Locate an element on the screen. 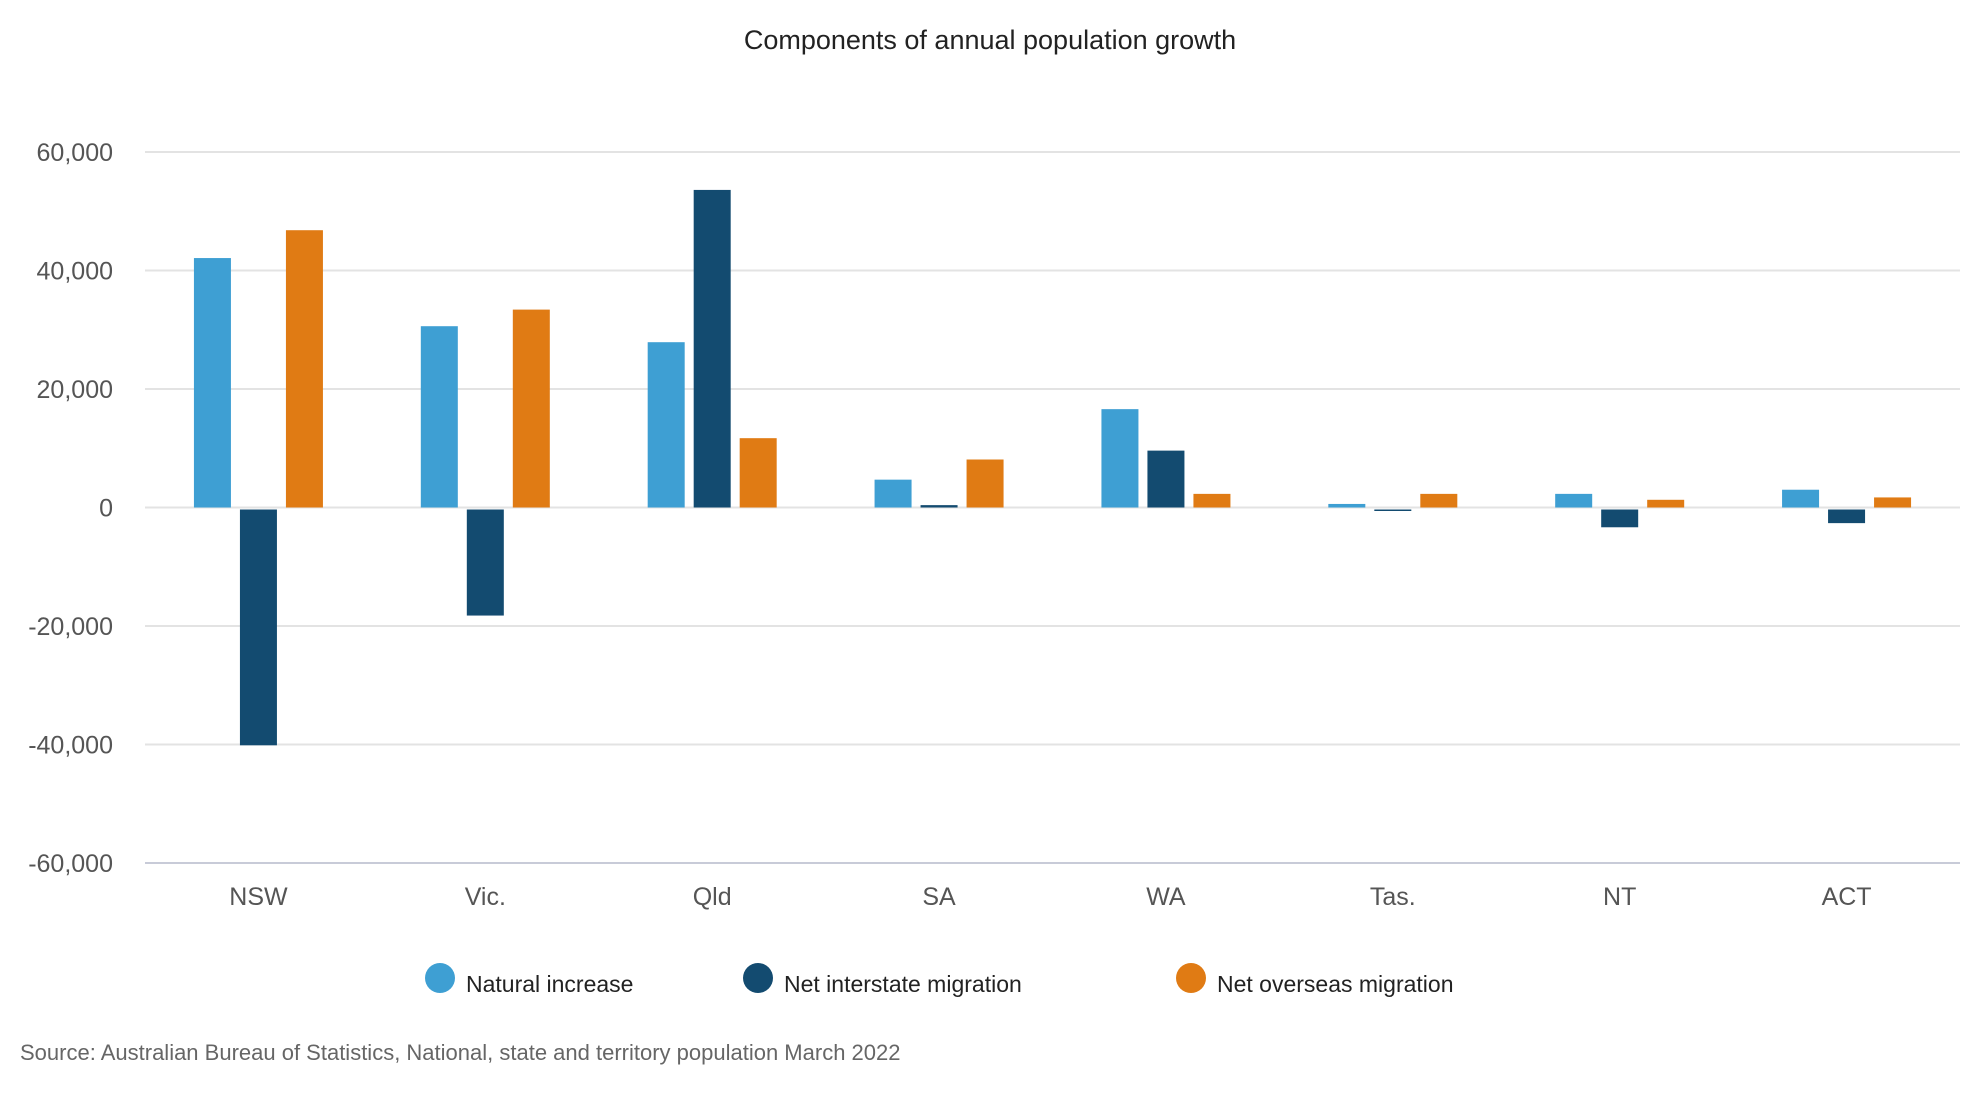 This screenshot has height=1100, width=1980. y-axis-ticks: 60,000 40,000 20,000 0 -20,000 -40,000 -60,000 is located at coordinates (70, 508).